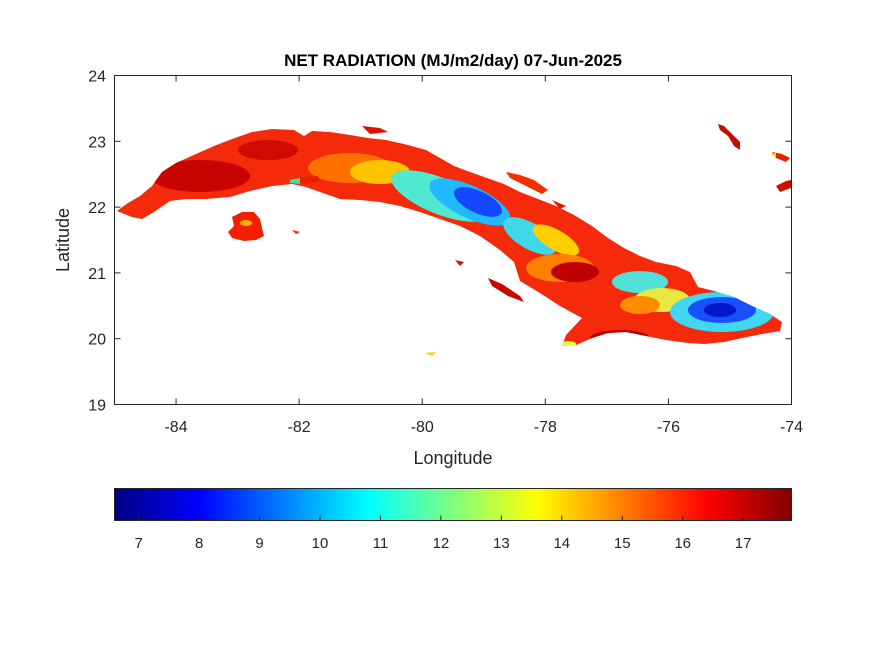 The height and width of the screenshot is (656, 875). What do you see at coordinates (295, 181) in the screenshot?
I see `north-keys-cyan` at bounding box center [295, 181].